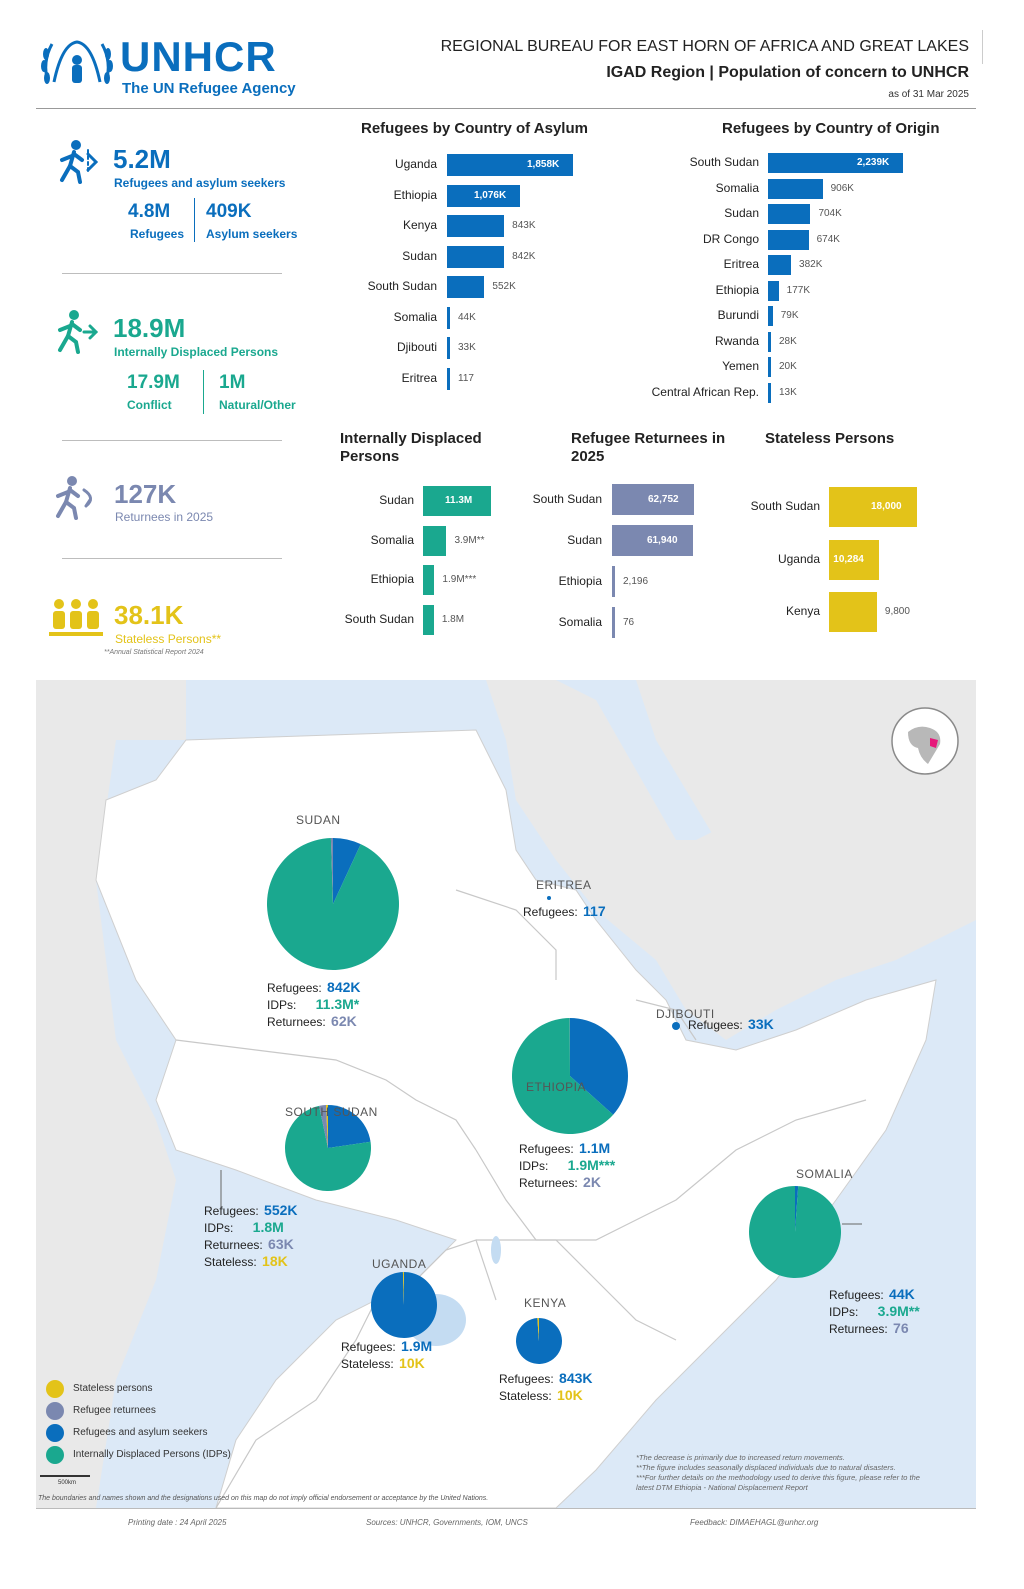 The width and height of the screenshot is (1024, 1589). What do you see at coordinates (447, 1522) in the screenshot?
I see `footer-sources: Sources: UNHCR, Governments, IOM, UNCS` at bounding box center [447, 1522].